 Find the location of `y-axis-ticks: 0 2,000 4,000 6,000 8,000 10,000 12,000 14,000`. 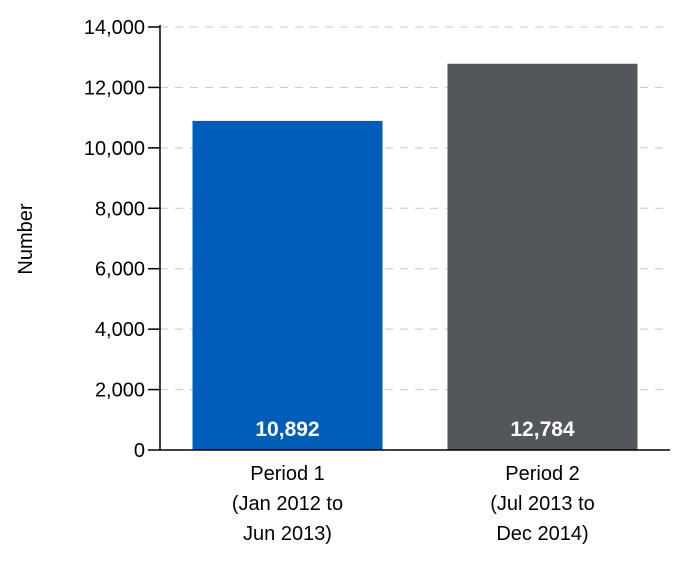

y-axis-ticks: 0 2,000 4,000 6,000 8,000 10,000 12,000 14,000 is located at coordinates (122, 239).